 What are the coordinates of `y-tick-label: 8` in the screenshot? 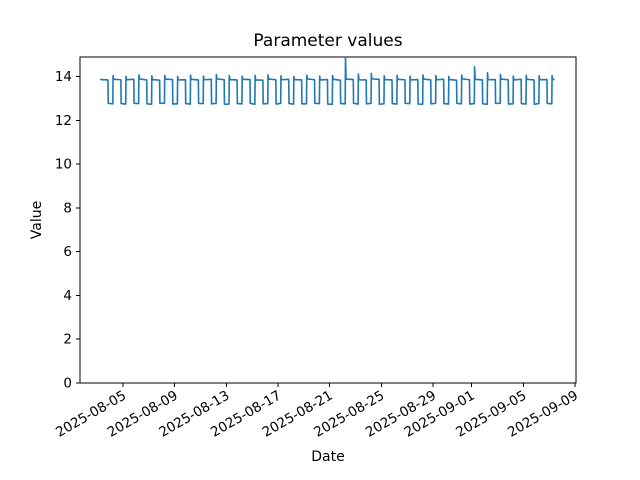 It's located at (67, 208).